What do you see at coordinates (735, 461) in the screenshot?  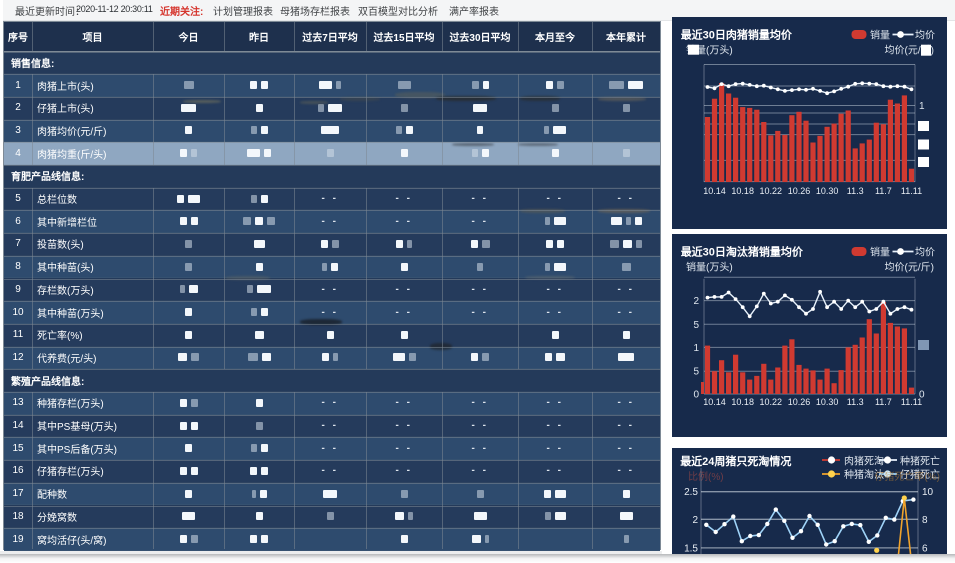 I see `svg-text: 最近24周猪只死淘情况` at bounding box center [735, 461].